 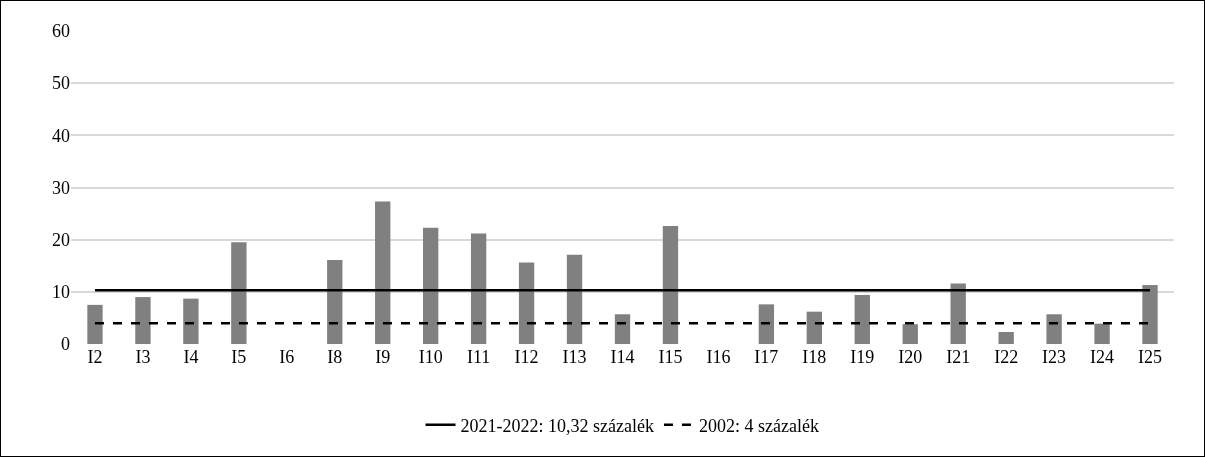 What do you see at coordinates (622, 357) in the screenshot?
I see `x-tick-label: I14` at bounding box center [622, 357].